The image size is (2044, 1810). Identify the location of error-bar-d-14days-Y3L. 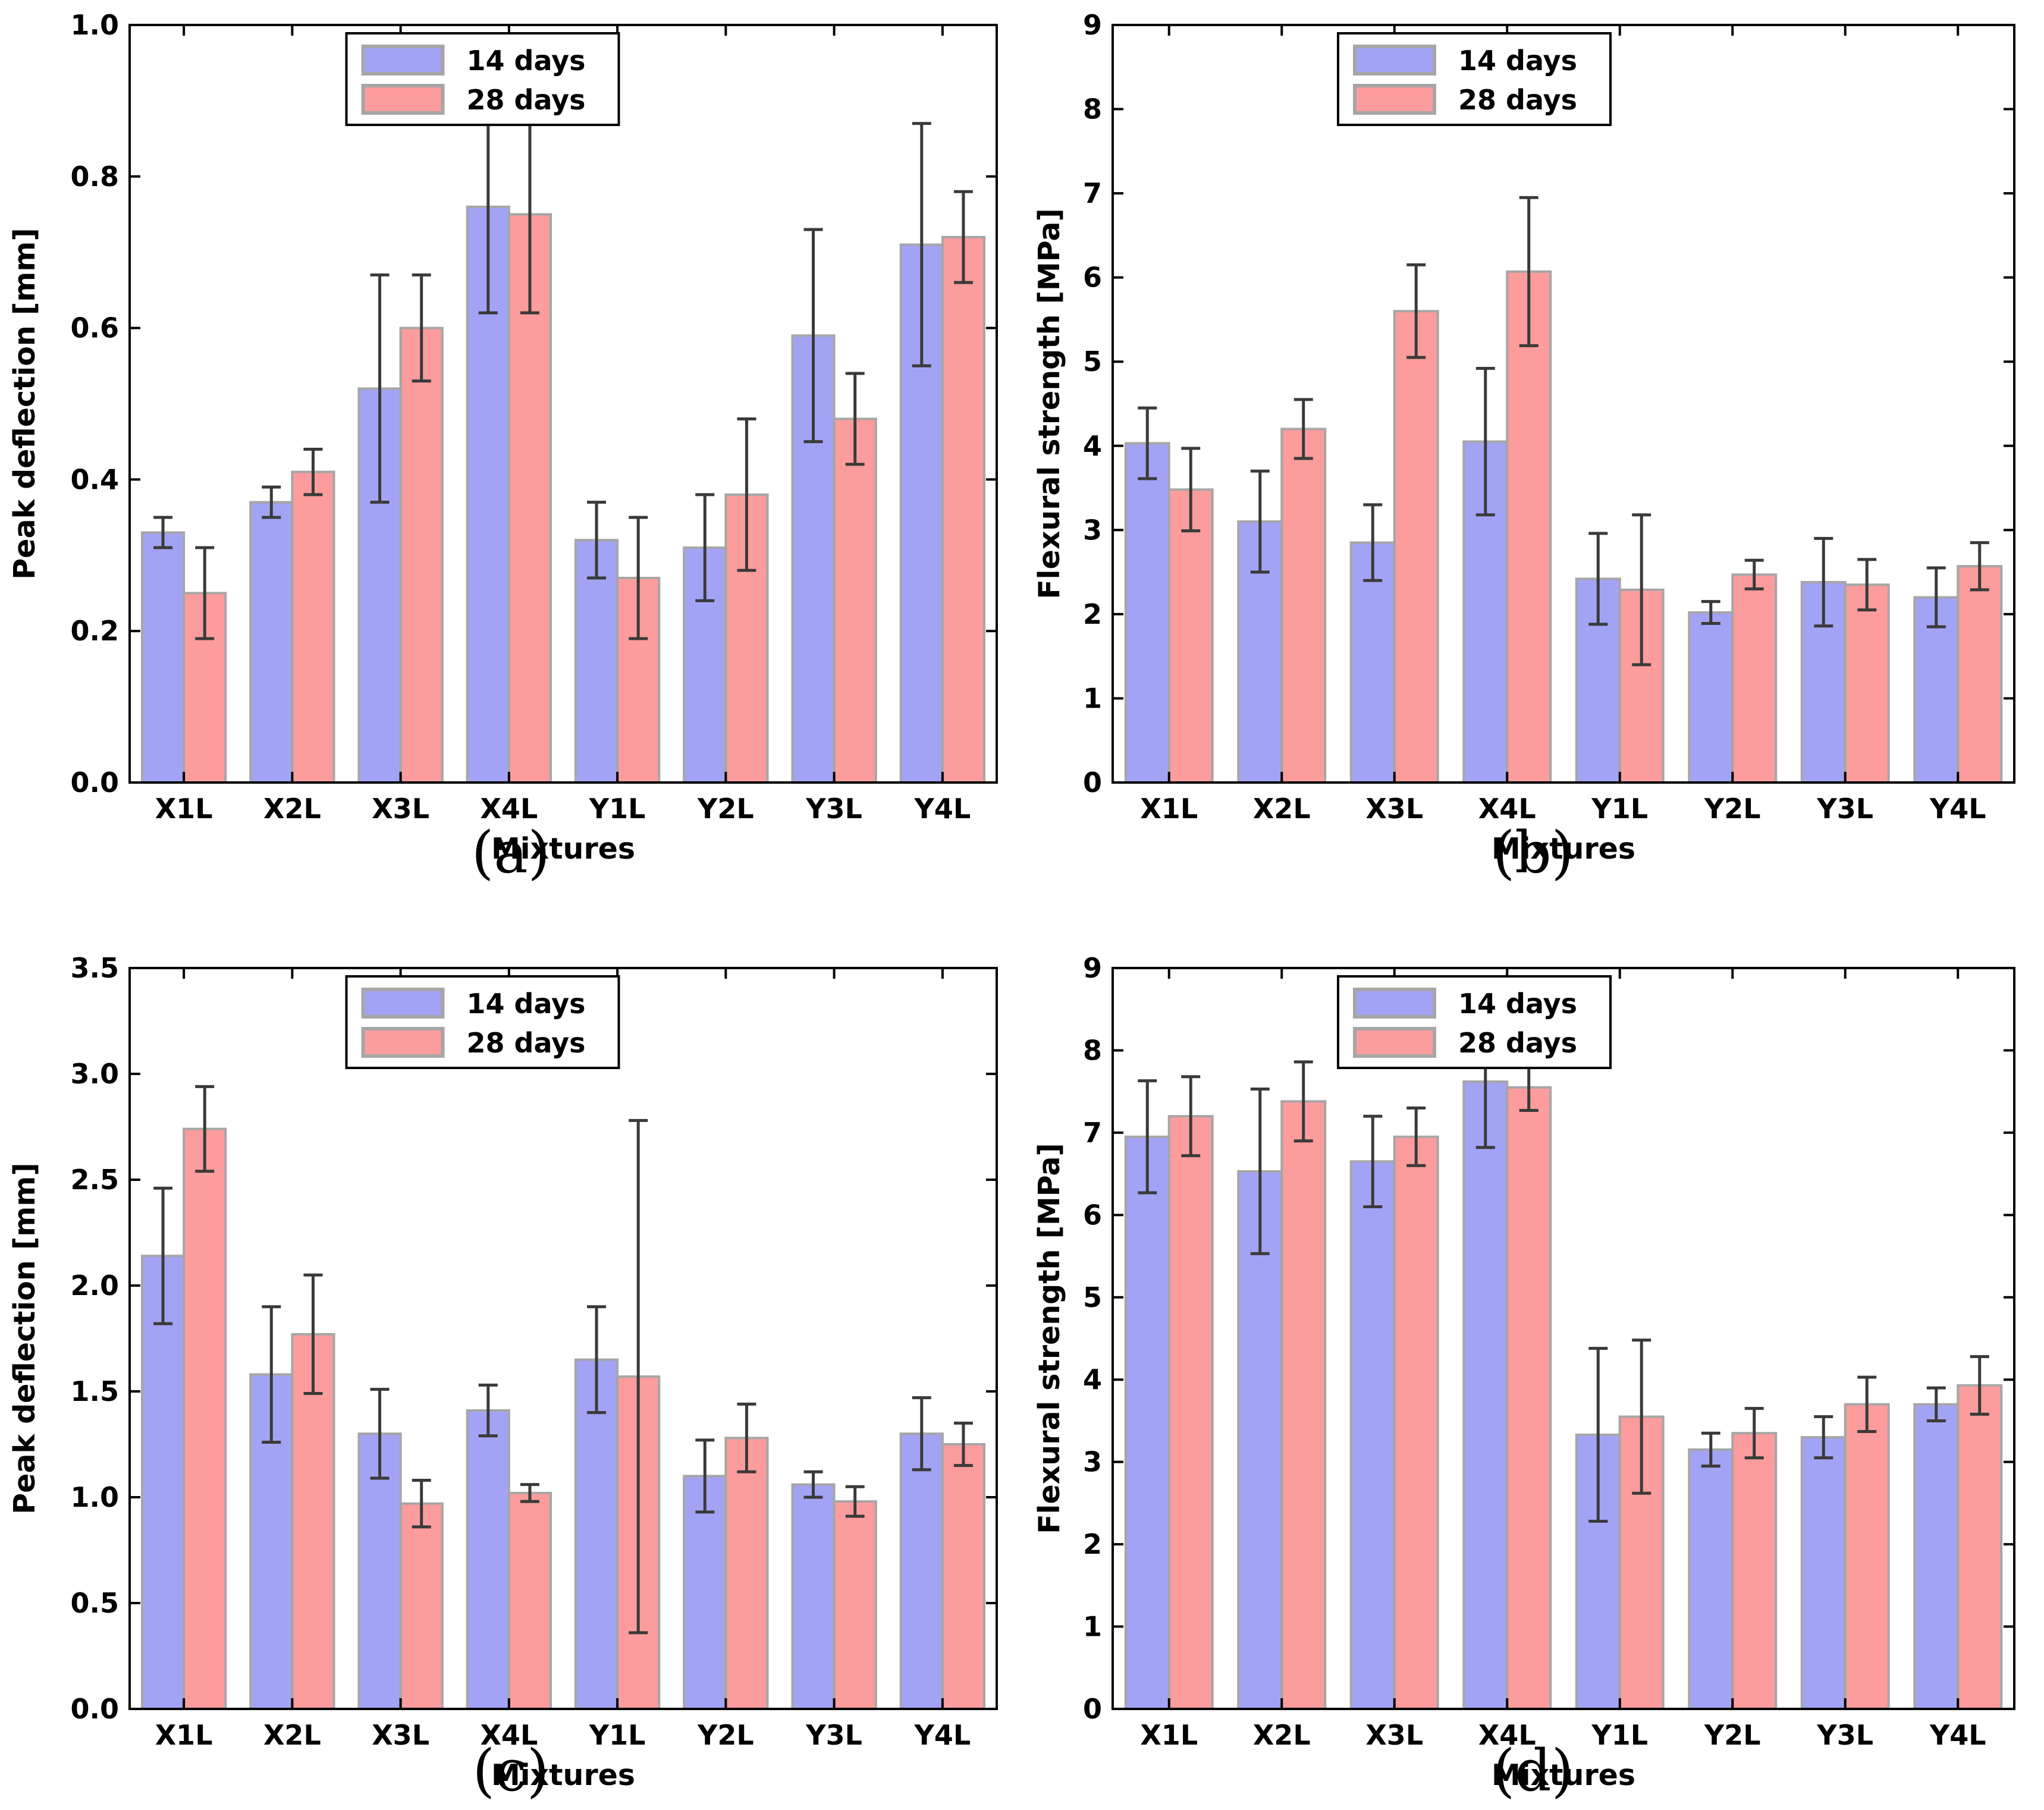
(1823, 1437).